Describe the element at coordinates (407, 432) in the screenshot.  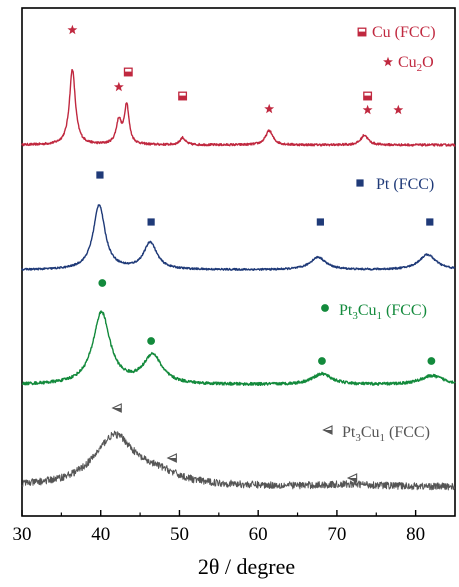
I see `legend-label-4-part-4: (FCC)` at that location.